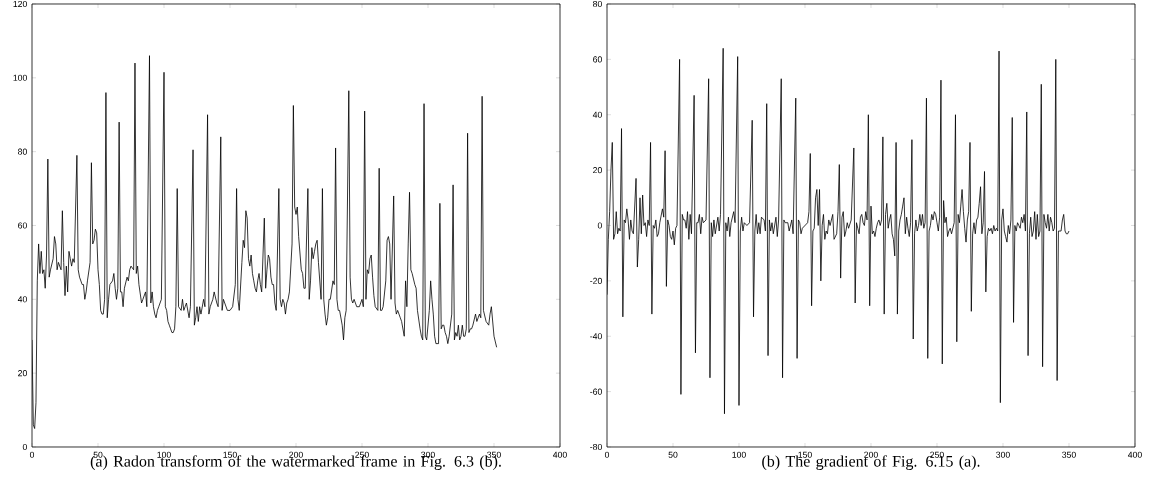 The image size is (1154, 499). Describe the element at coordinates (20, 4) in the screenshot. I see `y-tick-label: 120` at that location.